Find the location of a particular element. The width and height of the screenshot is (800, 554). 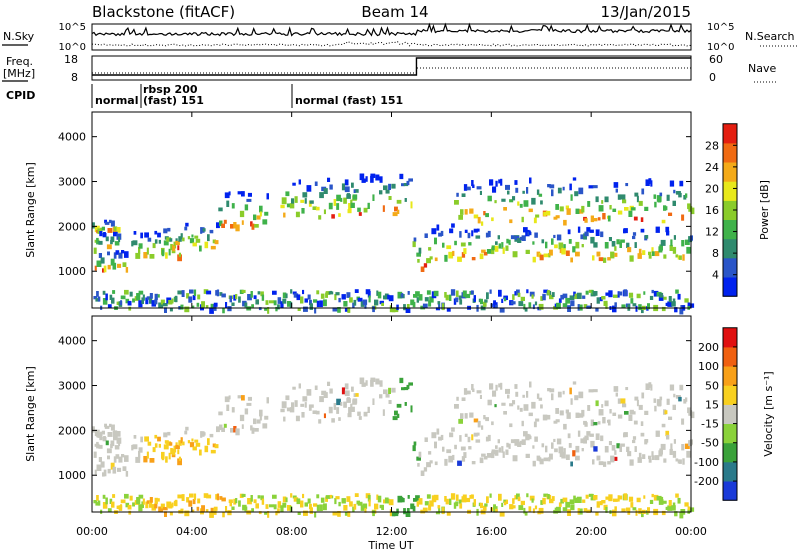

time-tick-label: 08:00 is located at coordinates (292, 531).